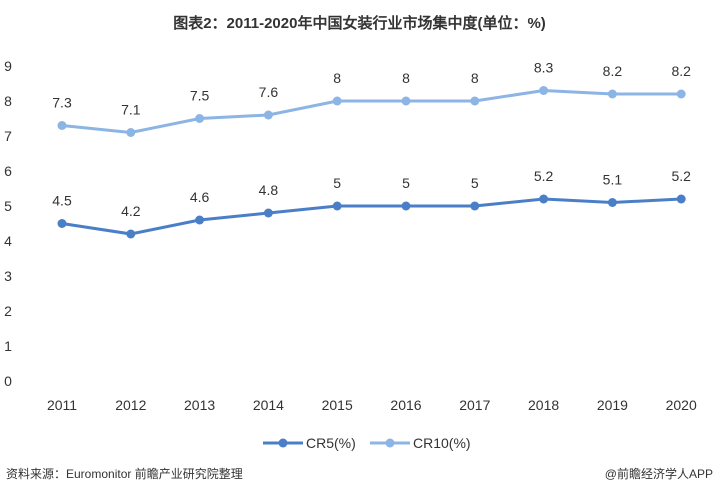 The width and height of the screenshot is (719, 494). Describe the element at coordinates (8, 171) in the screenshot. I see `y-tick-label: 6` at that location.